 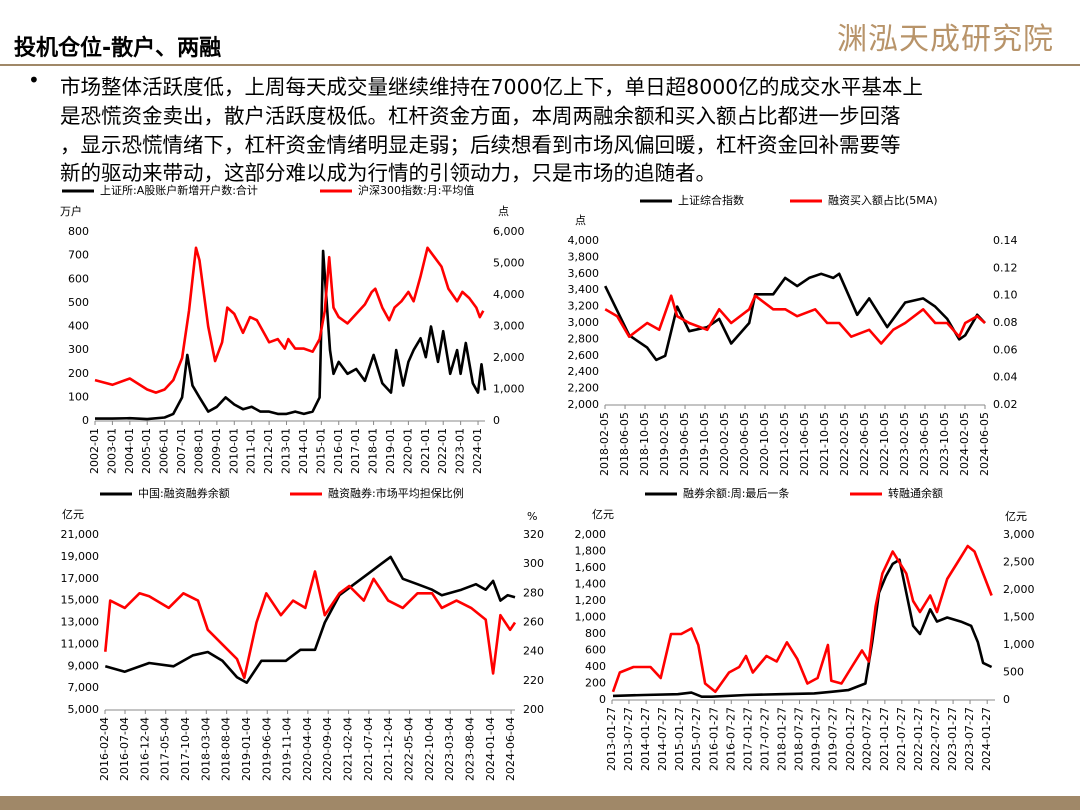 I want to click on y2-tick-label: 1,500, so click(x=1019, y=617).